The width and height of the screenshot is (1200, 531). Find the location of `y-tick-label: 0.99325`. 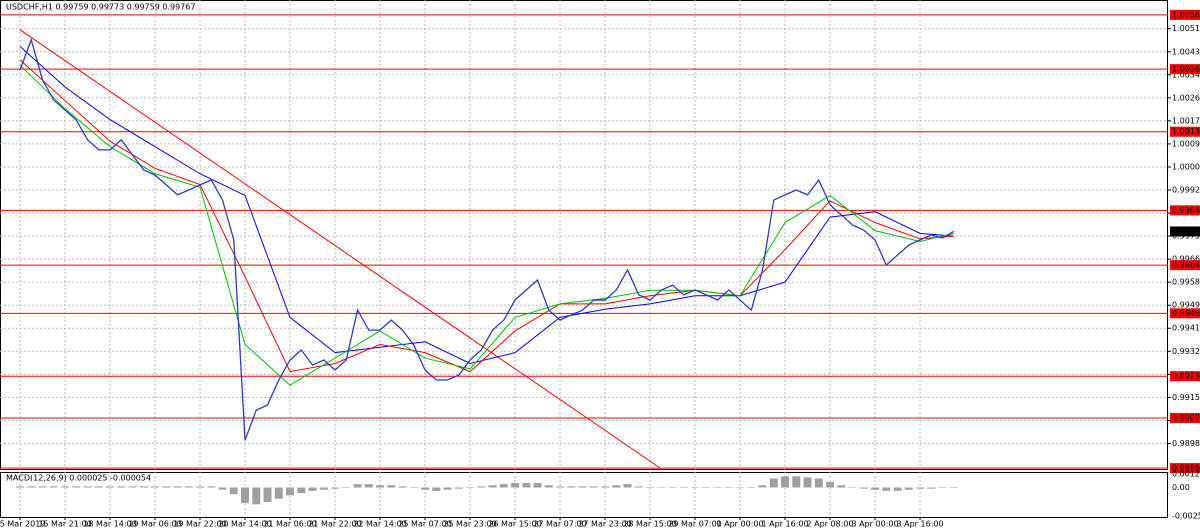

y-tick-label: 0.99325 is located at coordinates (1186, 351).